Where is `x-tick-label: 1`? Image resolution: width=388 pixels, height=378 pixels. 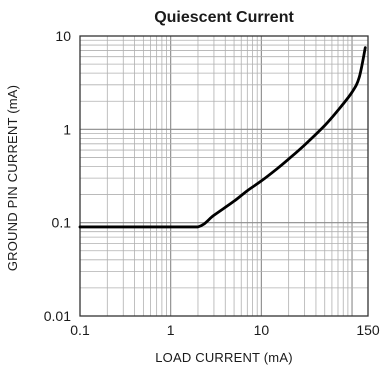
x-tick-label: 1 is located at coordinates (171, 330).